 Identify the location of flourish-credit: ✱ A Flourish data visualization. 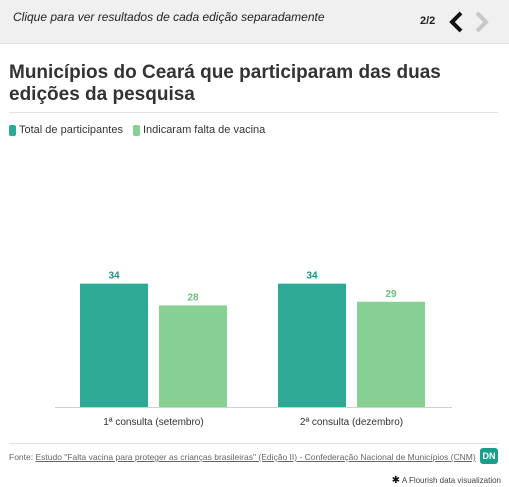
(446, 480).